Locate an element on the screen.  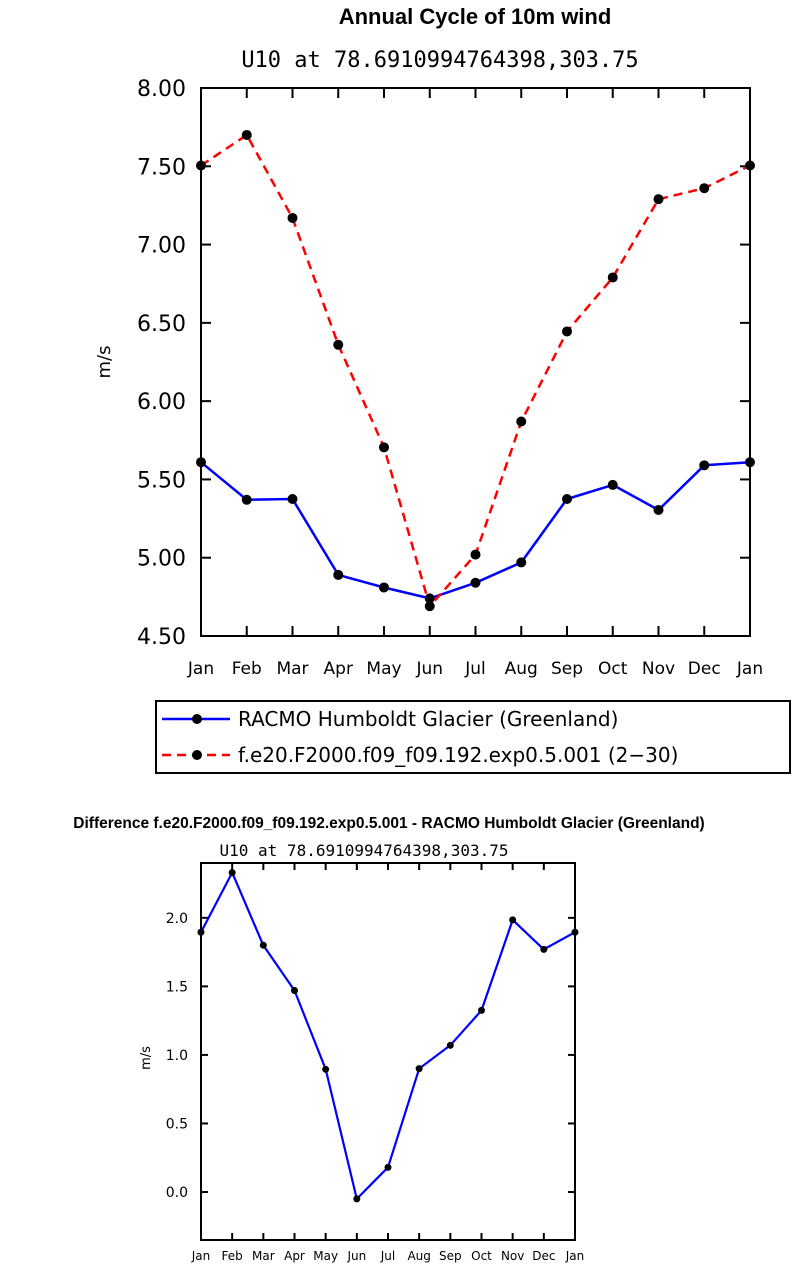
chart-title: Annual Cycle of 10m wind is located at coordinates (475, 16).